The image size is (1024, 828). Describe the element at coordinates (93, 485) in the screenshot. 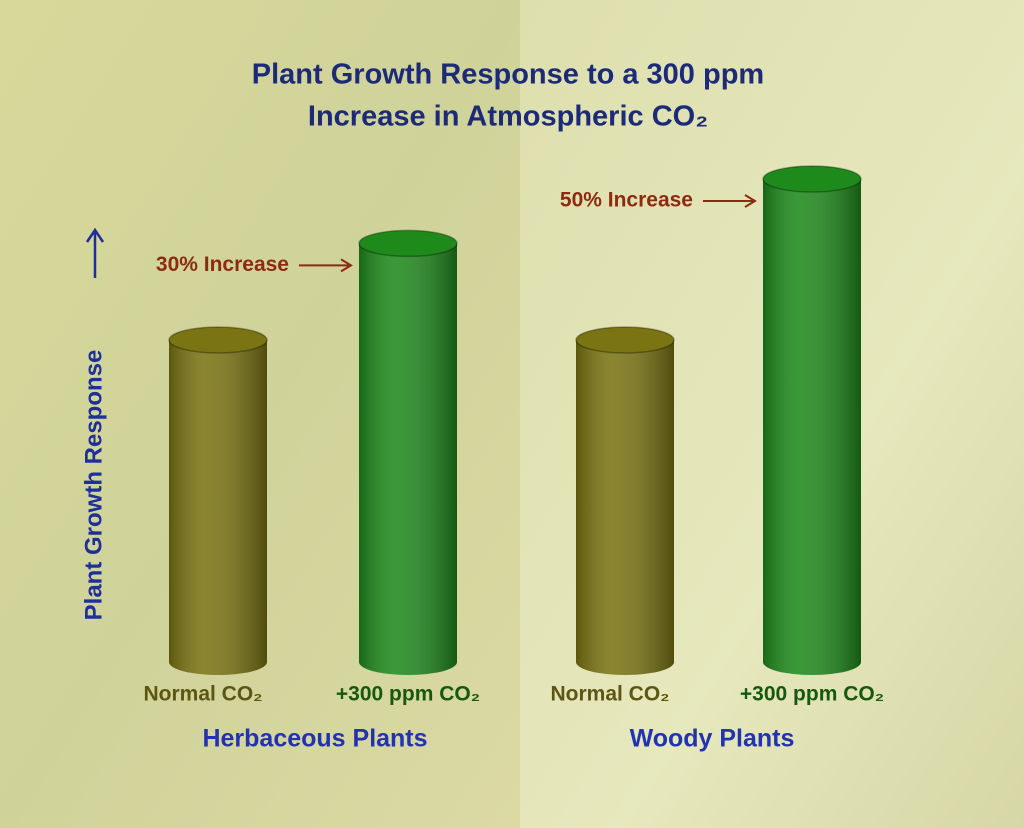

I see `y-axis-label: Plant Growth Response` at that location.